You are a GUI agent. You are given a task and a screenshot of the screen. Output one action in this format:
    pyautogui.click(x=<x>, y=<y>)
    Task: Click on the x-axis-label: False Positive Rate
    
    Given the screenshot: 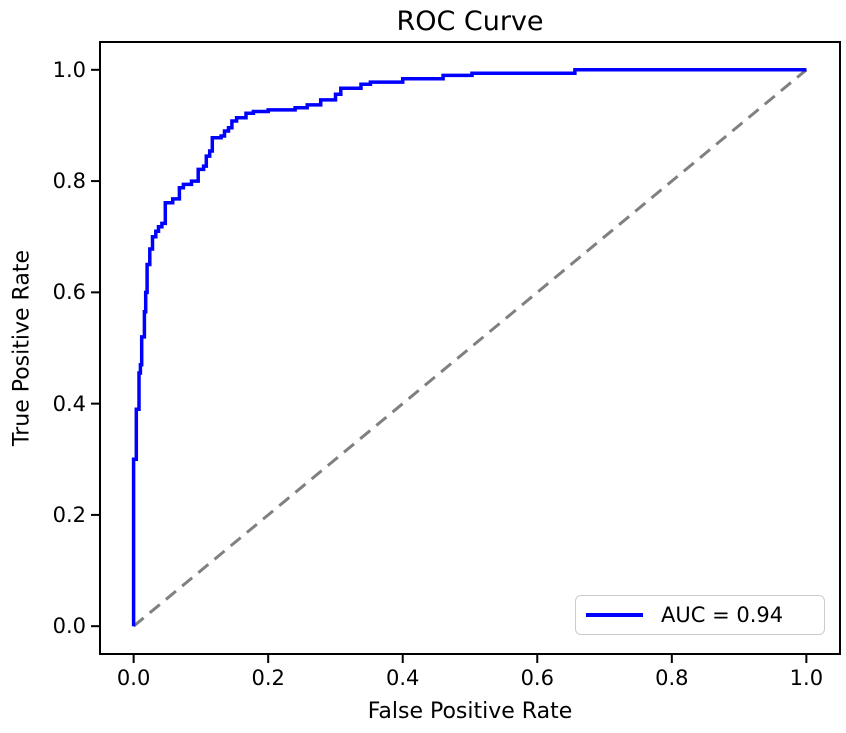 What is the action you would take?
    pyautogui.click(x=470, y=711)
    